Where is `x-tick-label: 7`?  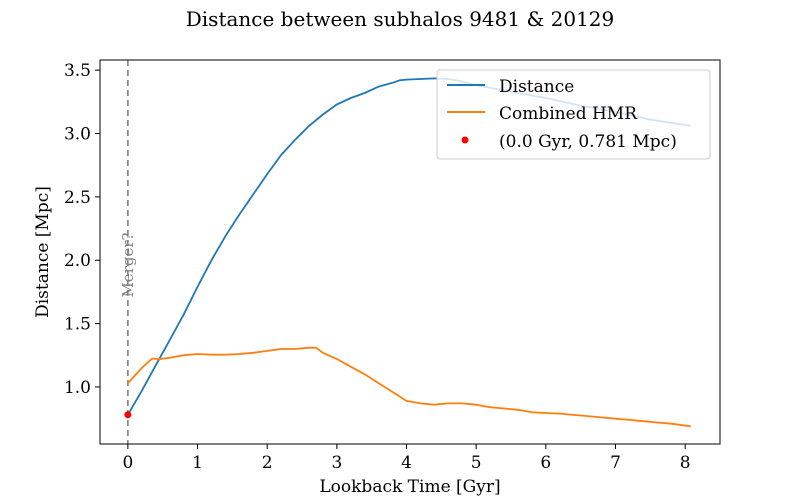 x-tick-label: 7 is located at coordinates (615, 463).